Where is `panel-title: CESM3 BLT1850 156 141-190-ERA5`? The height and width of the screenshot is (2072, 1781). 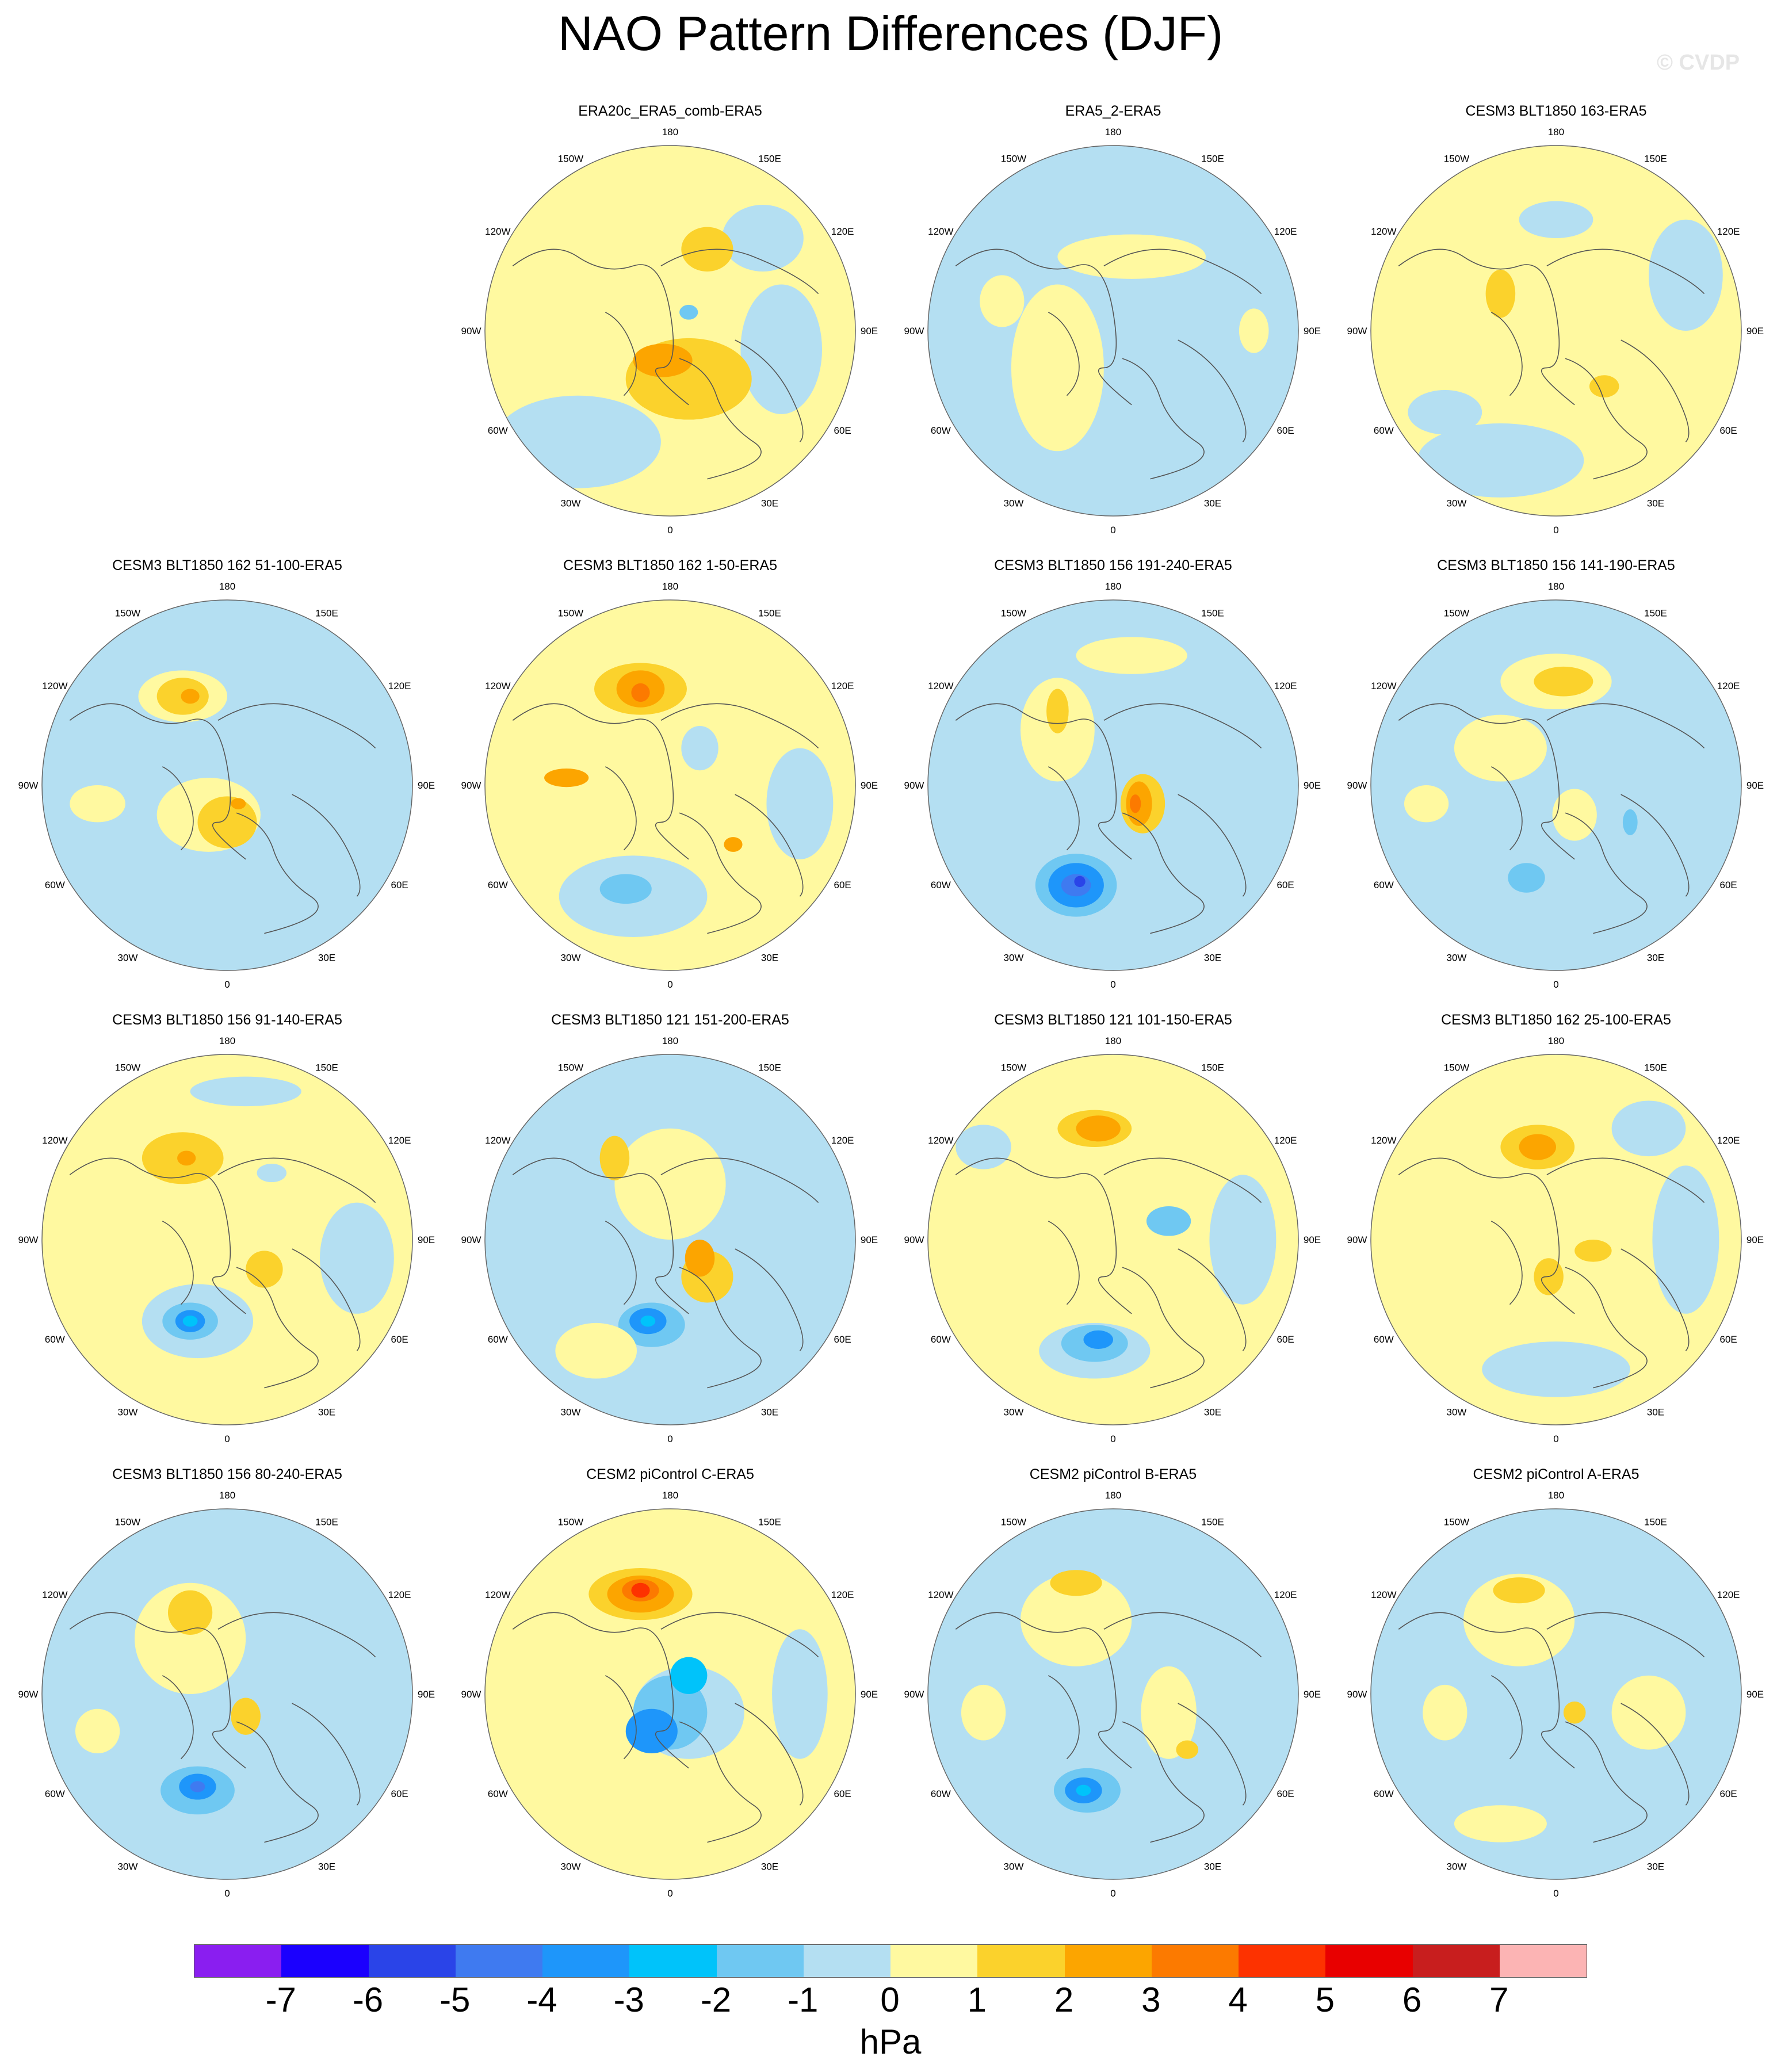
panel-title: CESM3 BLT1850 156 141-190-ERA5 is located at coordinates (1556, 566).